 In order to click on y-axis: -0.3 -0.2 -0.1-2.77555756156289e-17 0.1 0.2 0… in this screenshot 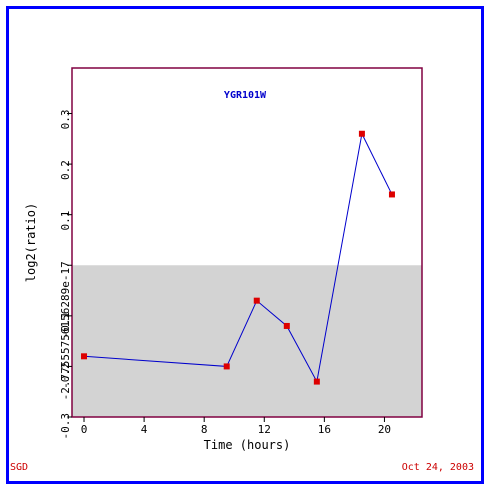, I will do `click(65, 275)`.